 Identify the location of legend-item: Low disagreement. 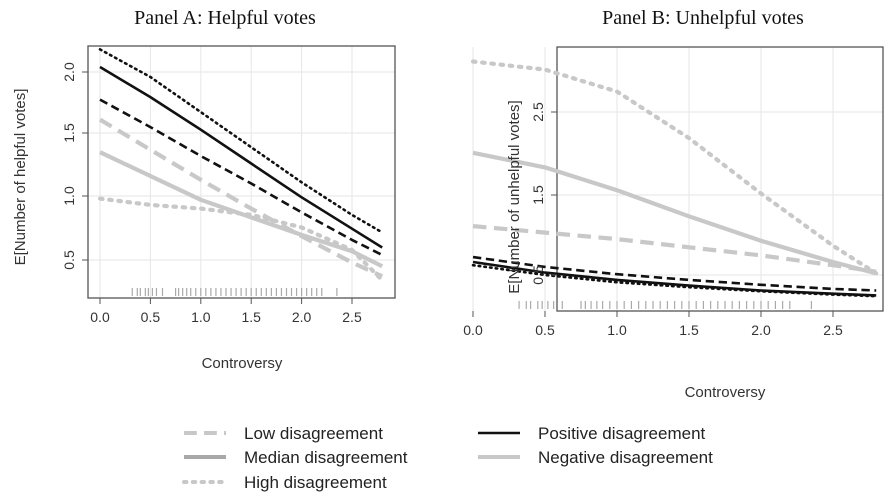
(283, 433).